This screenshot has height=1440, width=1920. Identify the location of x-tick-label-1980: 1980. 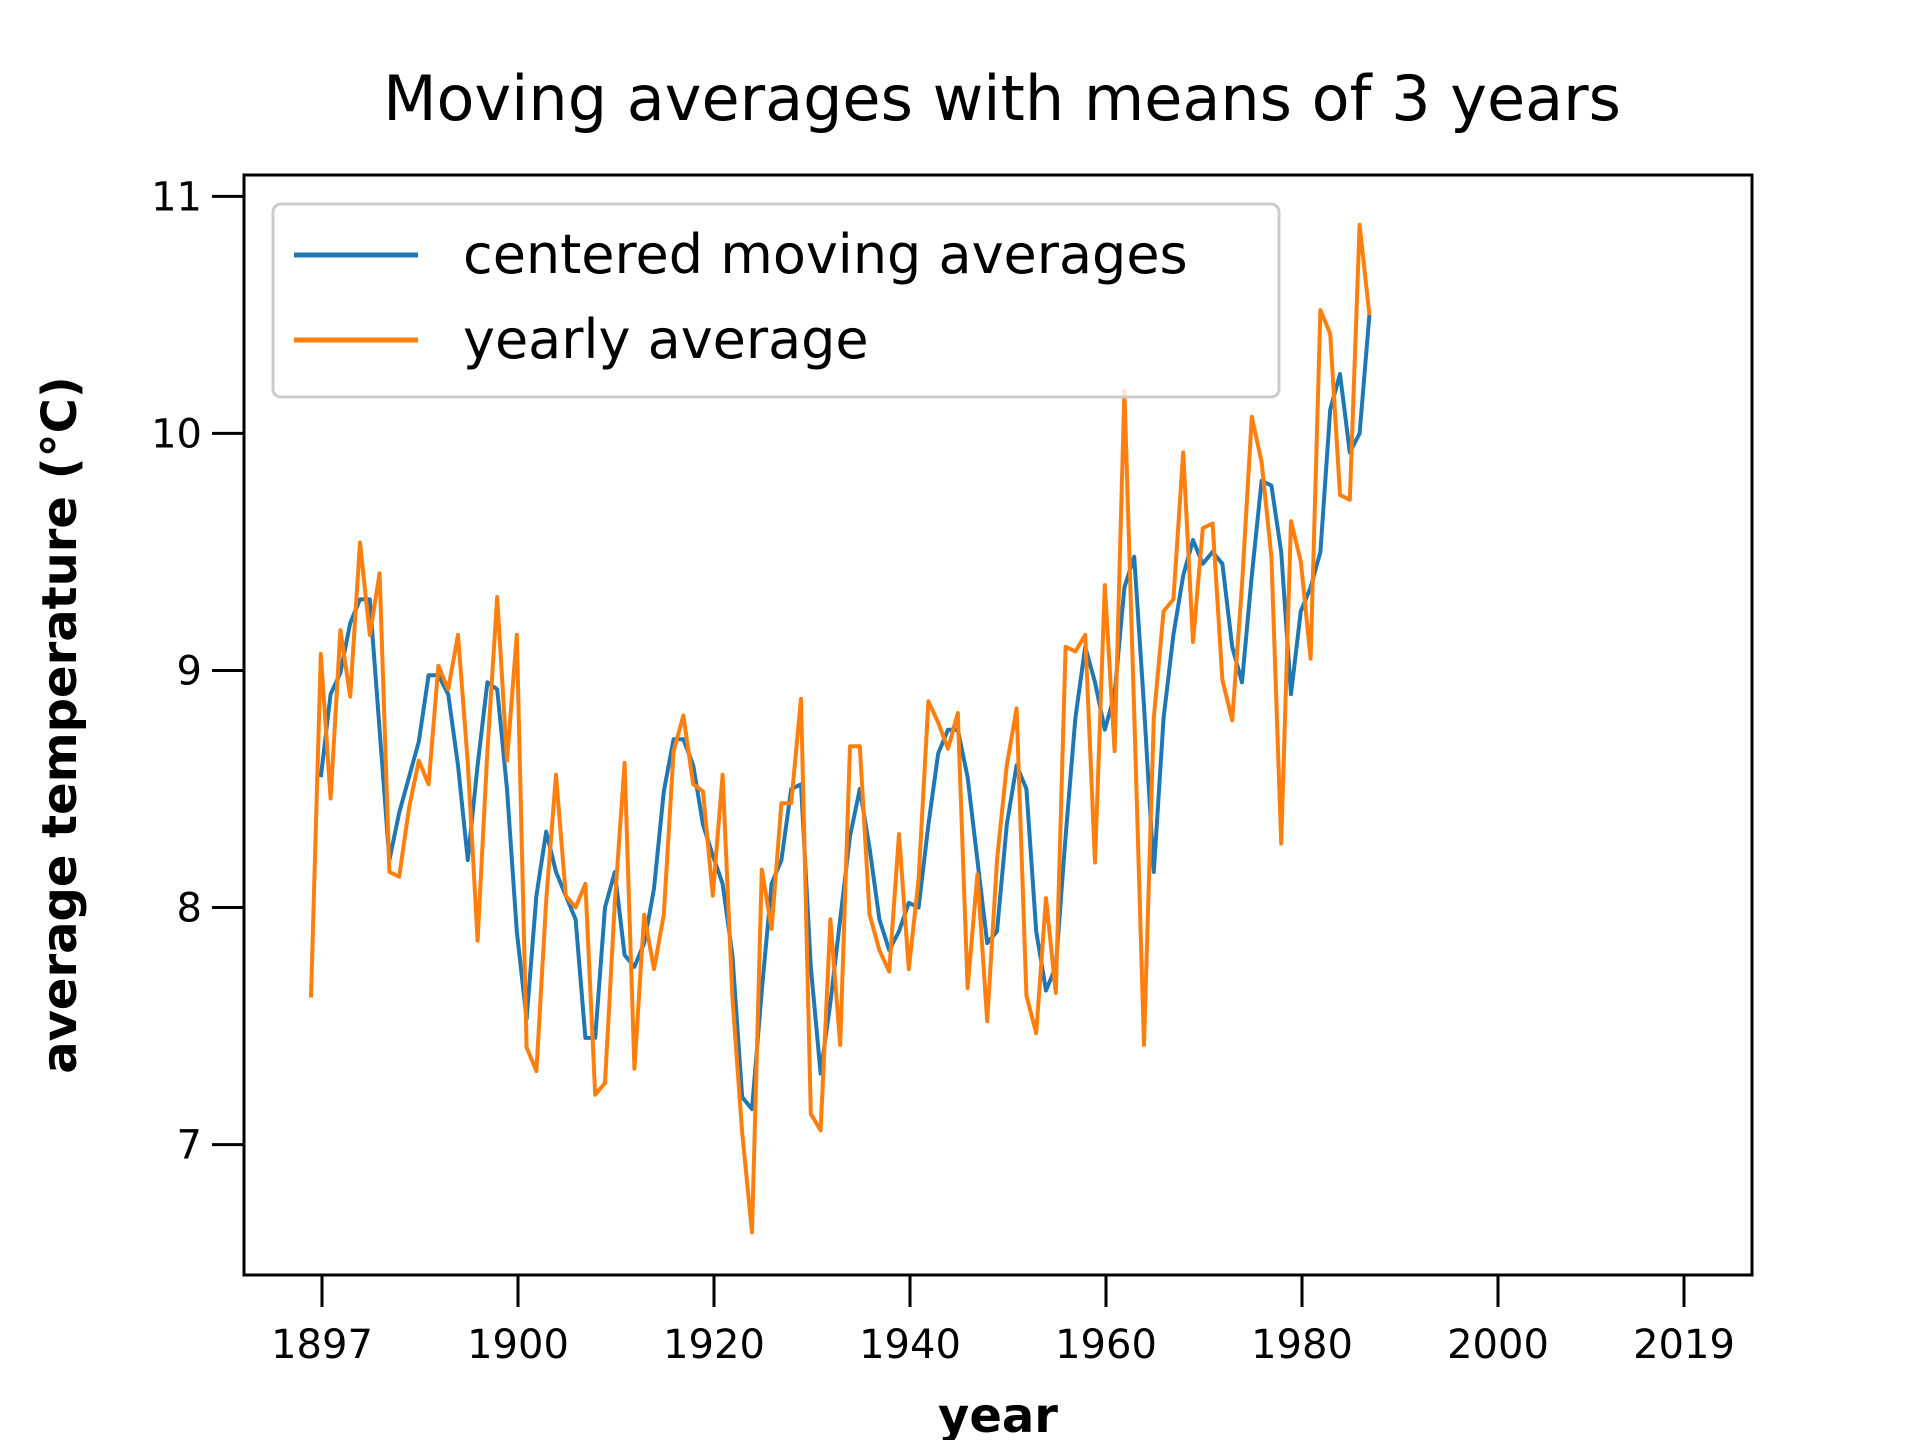
(1302, 1345).